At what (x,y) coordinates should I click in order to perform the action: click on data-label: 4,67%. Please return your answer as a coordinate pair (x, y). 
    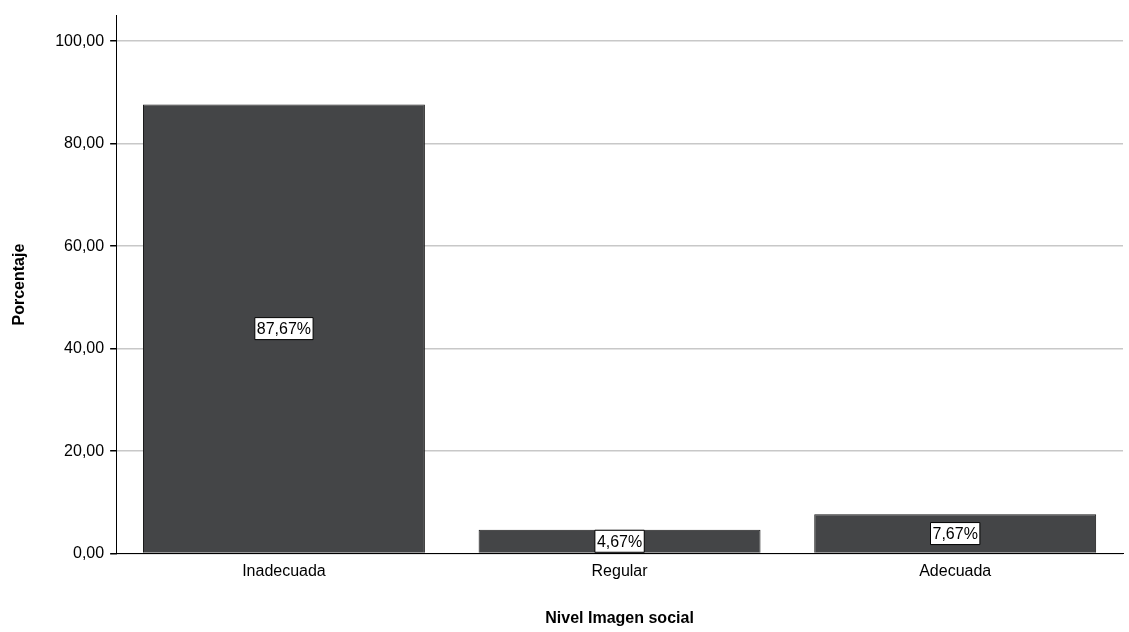
    Looking at the image, I should click on (619, 541).